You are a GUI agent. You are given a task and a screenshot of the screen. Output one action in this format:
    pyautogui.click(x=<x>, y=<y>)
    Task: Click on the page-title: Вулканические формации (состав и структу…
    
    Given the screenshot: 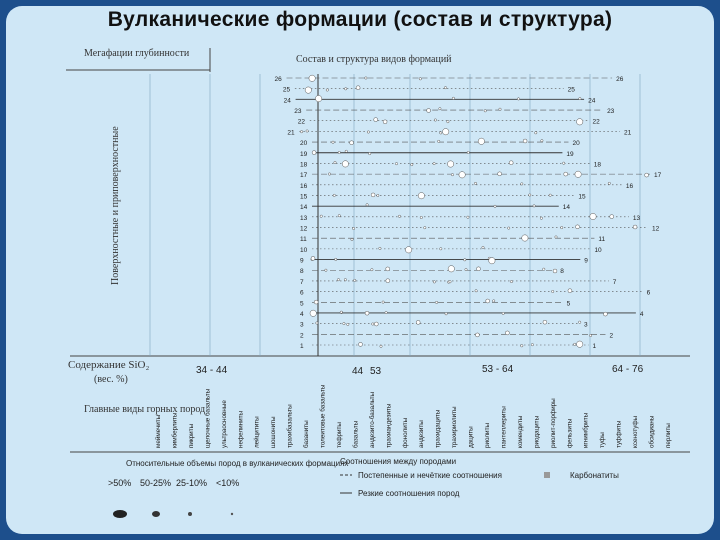 What is the action you would take?
    pyautogui.click(x=360, y=19)
    